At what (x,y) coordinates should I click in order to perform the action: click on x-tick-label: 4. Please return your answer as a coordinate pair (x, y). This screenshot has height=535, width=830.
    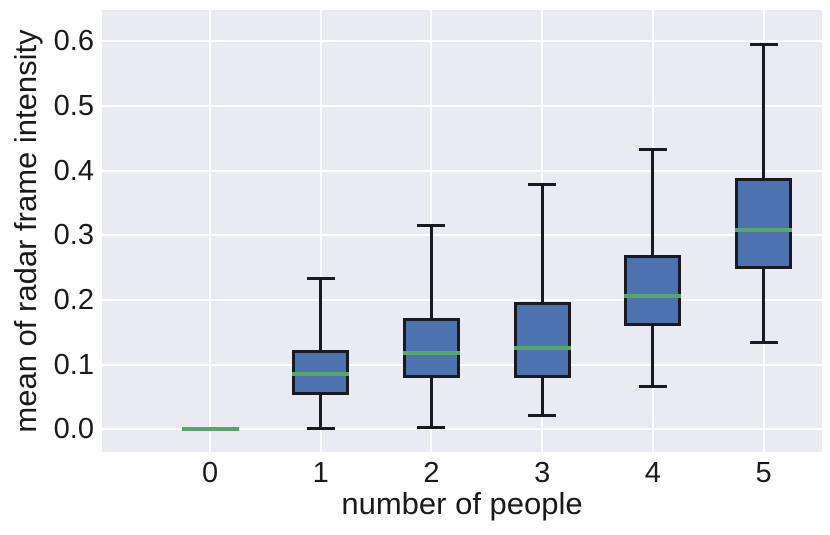
    Looking at the image, I should click on (652, 473).